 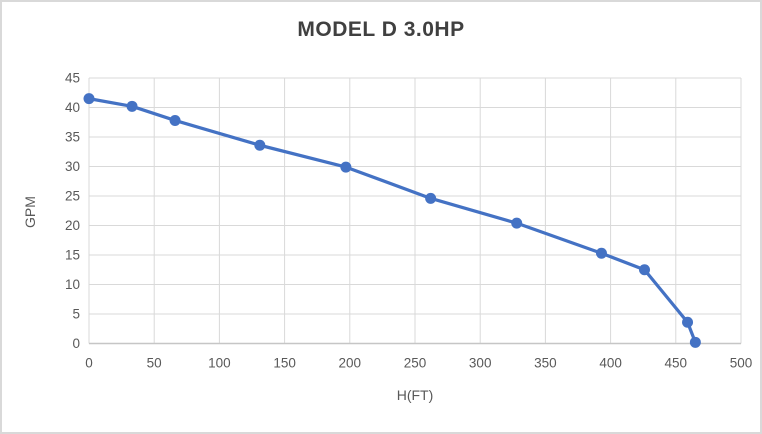 I want to click on x-tick-label: 250, so click(x=415, y=363).